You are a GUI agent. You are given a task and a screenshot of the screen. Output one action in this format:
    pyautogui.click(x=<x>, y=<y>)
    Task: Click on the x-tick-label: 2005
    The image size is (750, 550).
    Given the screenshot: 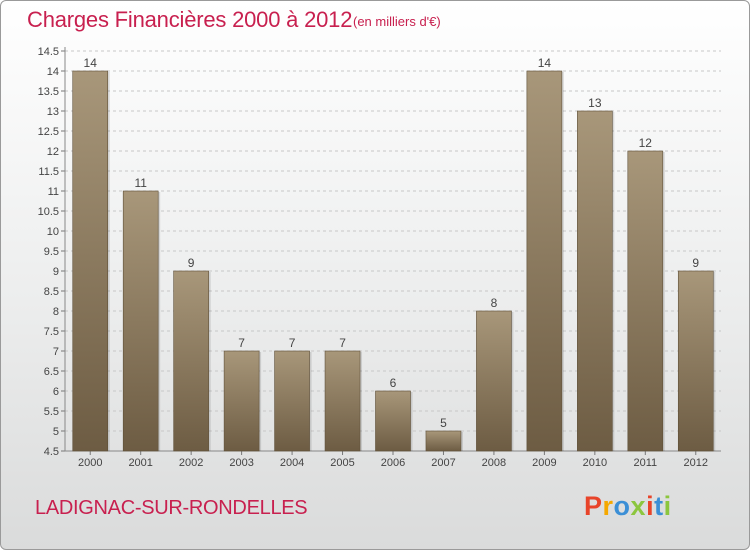 What is the action you would take?
    pyautogui.click(x=342, y=463)
    